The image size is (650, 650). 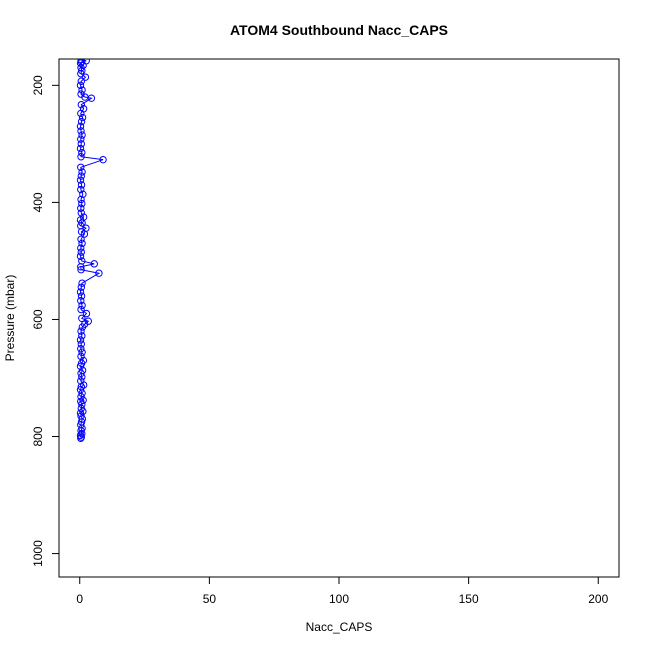 I want to click on x-tick-label: 50, so click(x=210, y=599).